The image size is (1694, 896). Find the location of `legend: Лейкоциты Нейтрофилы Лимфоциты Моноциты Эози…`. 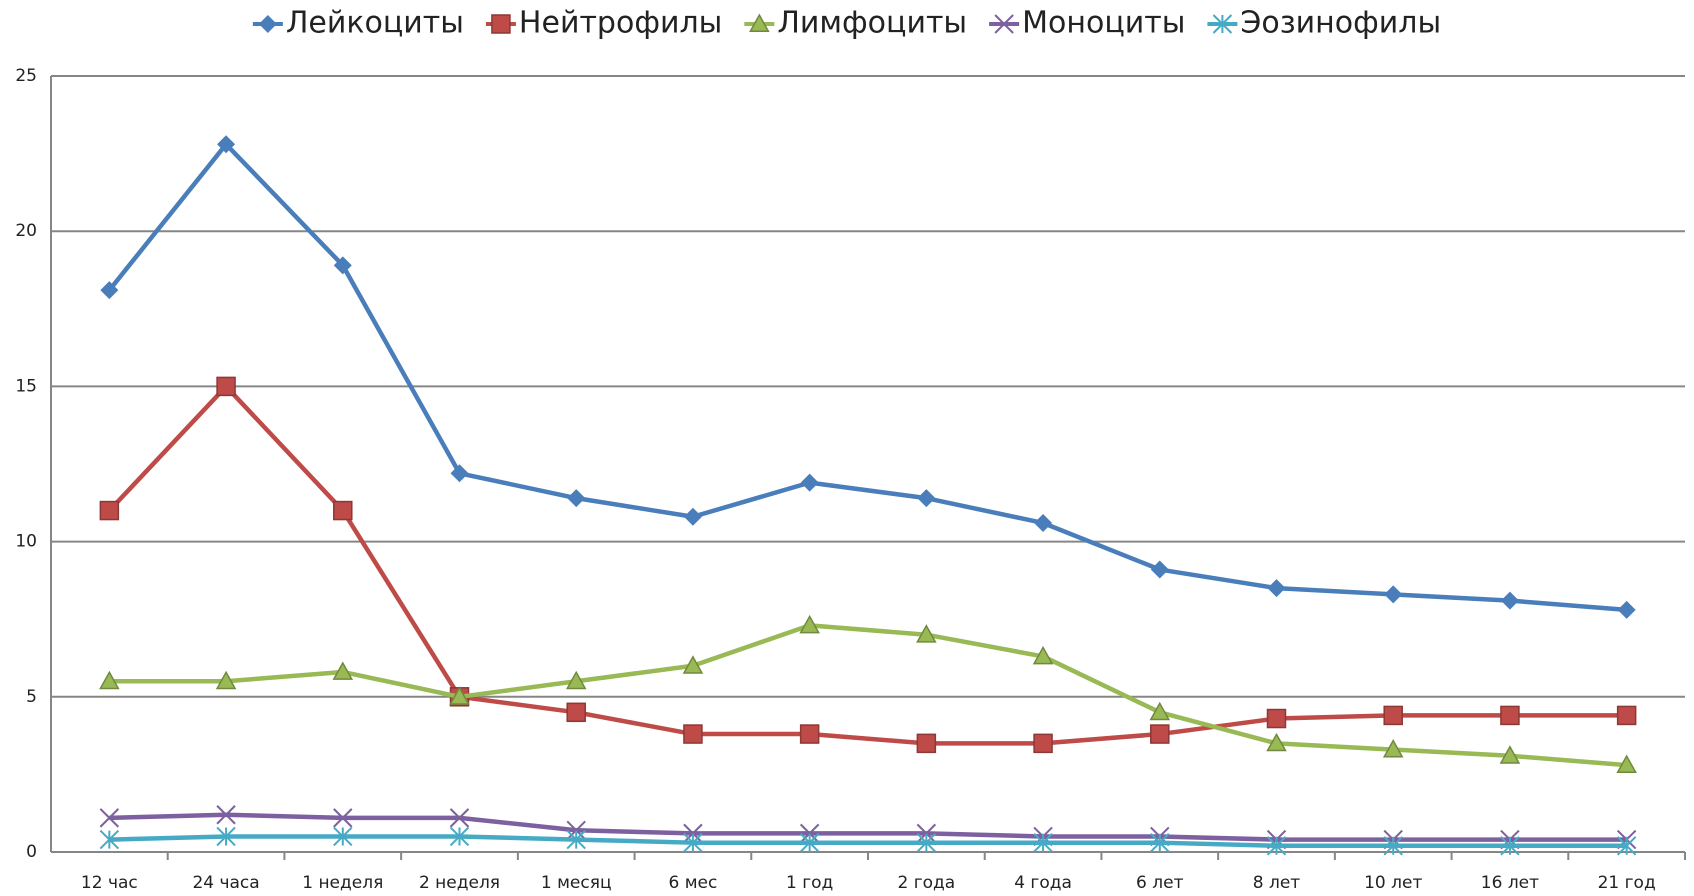

legend: Лейкоциты Нейтрофилы Лимфоциты Моноциты Эози… is located at coordinates (846, 23).